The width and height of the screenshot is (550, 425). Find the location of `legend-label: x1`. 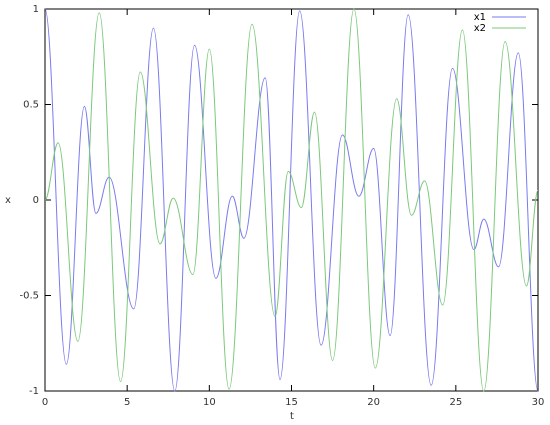

legend-label: x1 is located at coordinates (480, 17).